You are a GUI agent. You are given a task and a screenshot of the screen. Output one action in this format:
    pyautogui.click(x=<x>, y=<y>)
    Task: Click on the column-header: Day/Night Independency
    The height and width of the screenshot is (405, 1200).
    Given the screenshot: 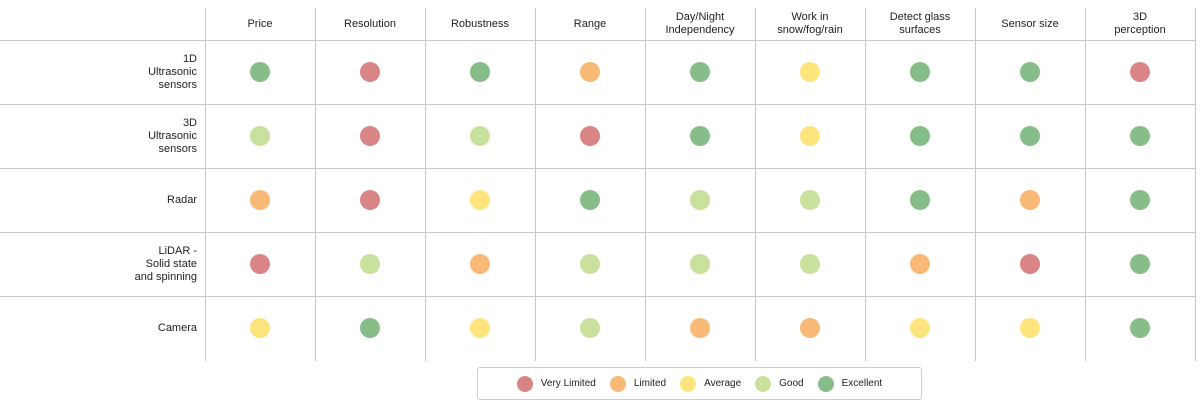 What is the action you would take?
    pyautogui.click(x=700, y=23)
    